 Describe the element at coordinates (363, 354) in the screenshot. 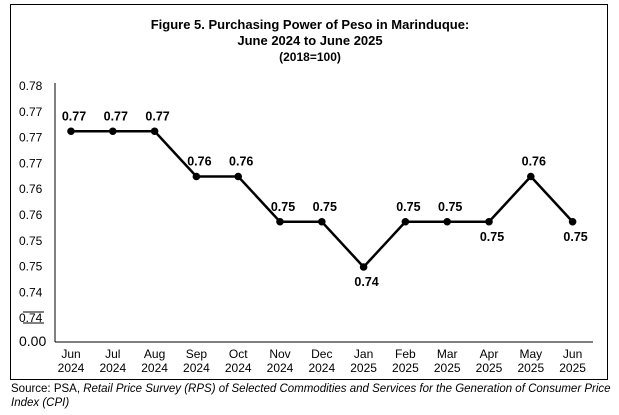

I see `x-tick-label-month: Jan` at that location.